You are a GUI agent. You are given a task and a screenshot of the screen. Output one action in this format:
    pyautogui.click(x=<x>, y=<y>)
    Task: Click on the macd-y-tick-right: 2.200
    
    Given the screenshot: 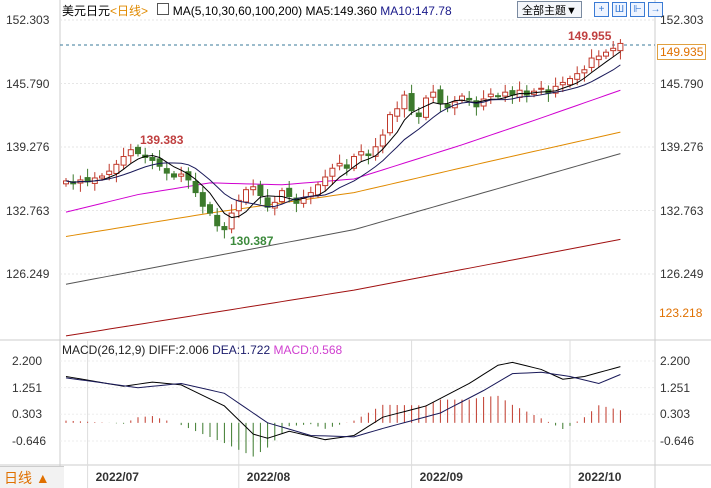 What is the action you would take?
    pyautogui.click(x=675, y=361)
    